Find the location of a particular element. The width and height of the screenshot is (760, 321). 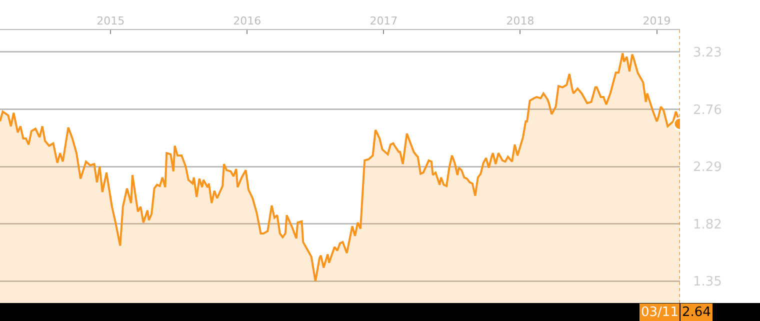

x-tick-label: 2019 is located at coordinates (656, 21).